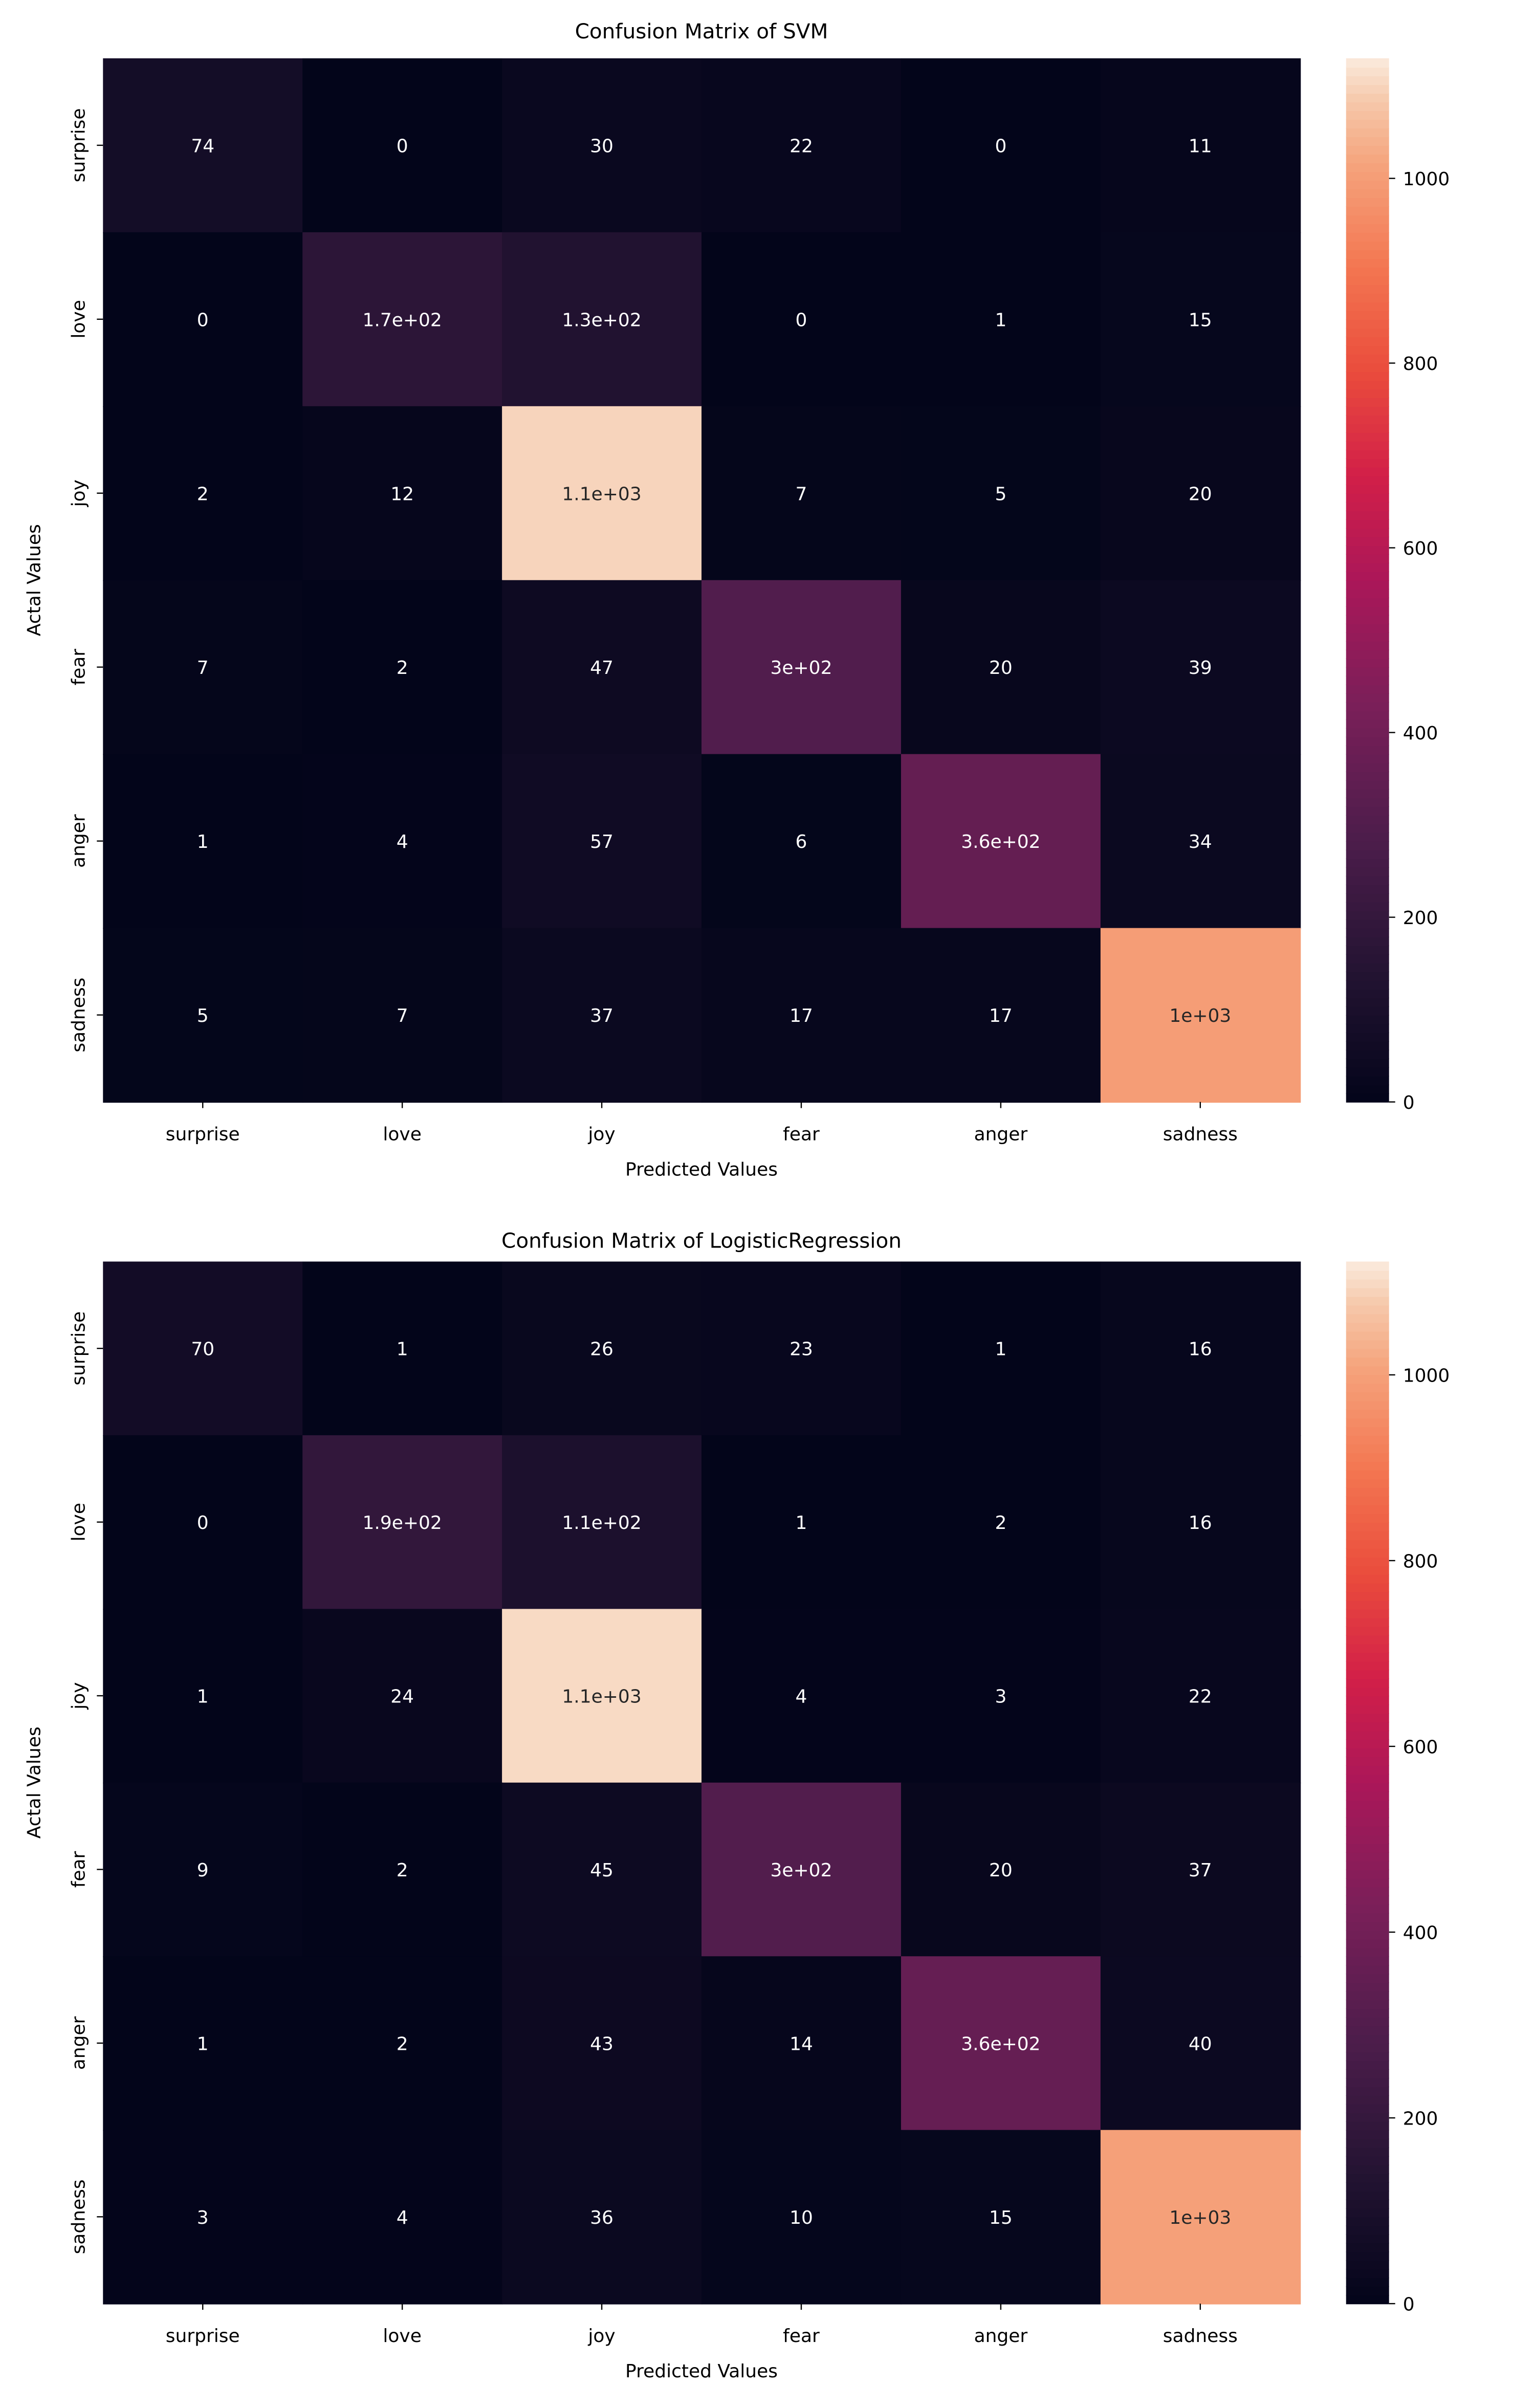 The width and height of the screenshot is (1535, 2408). What do you see at coordinates (403, 2217) in the screenshot?
I see `cell-annotation: 4` at bounding box center [403, 2217].